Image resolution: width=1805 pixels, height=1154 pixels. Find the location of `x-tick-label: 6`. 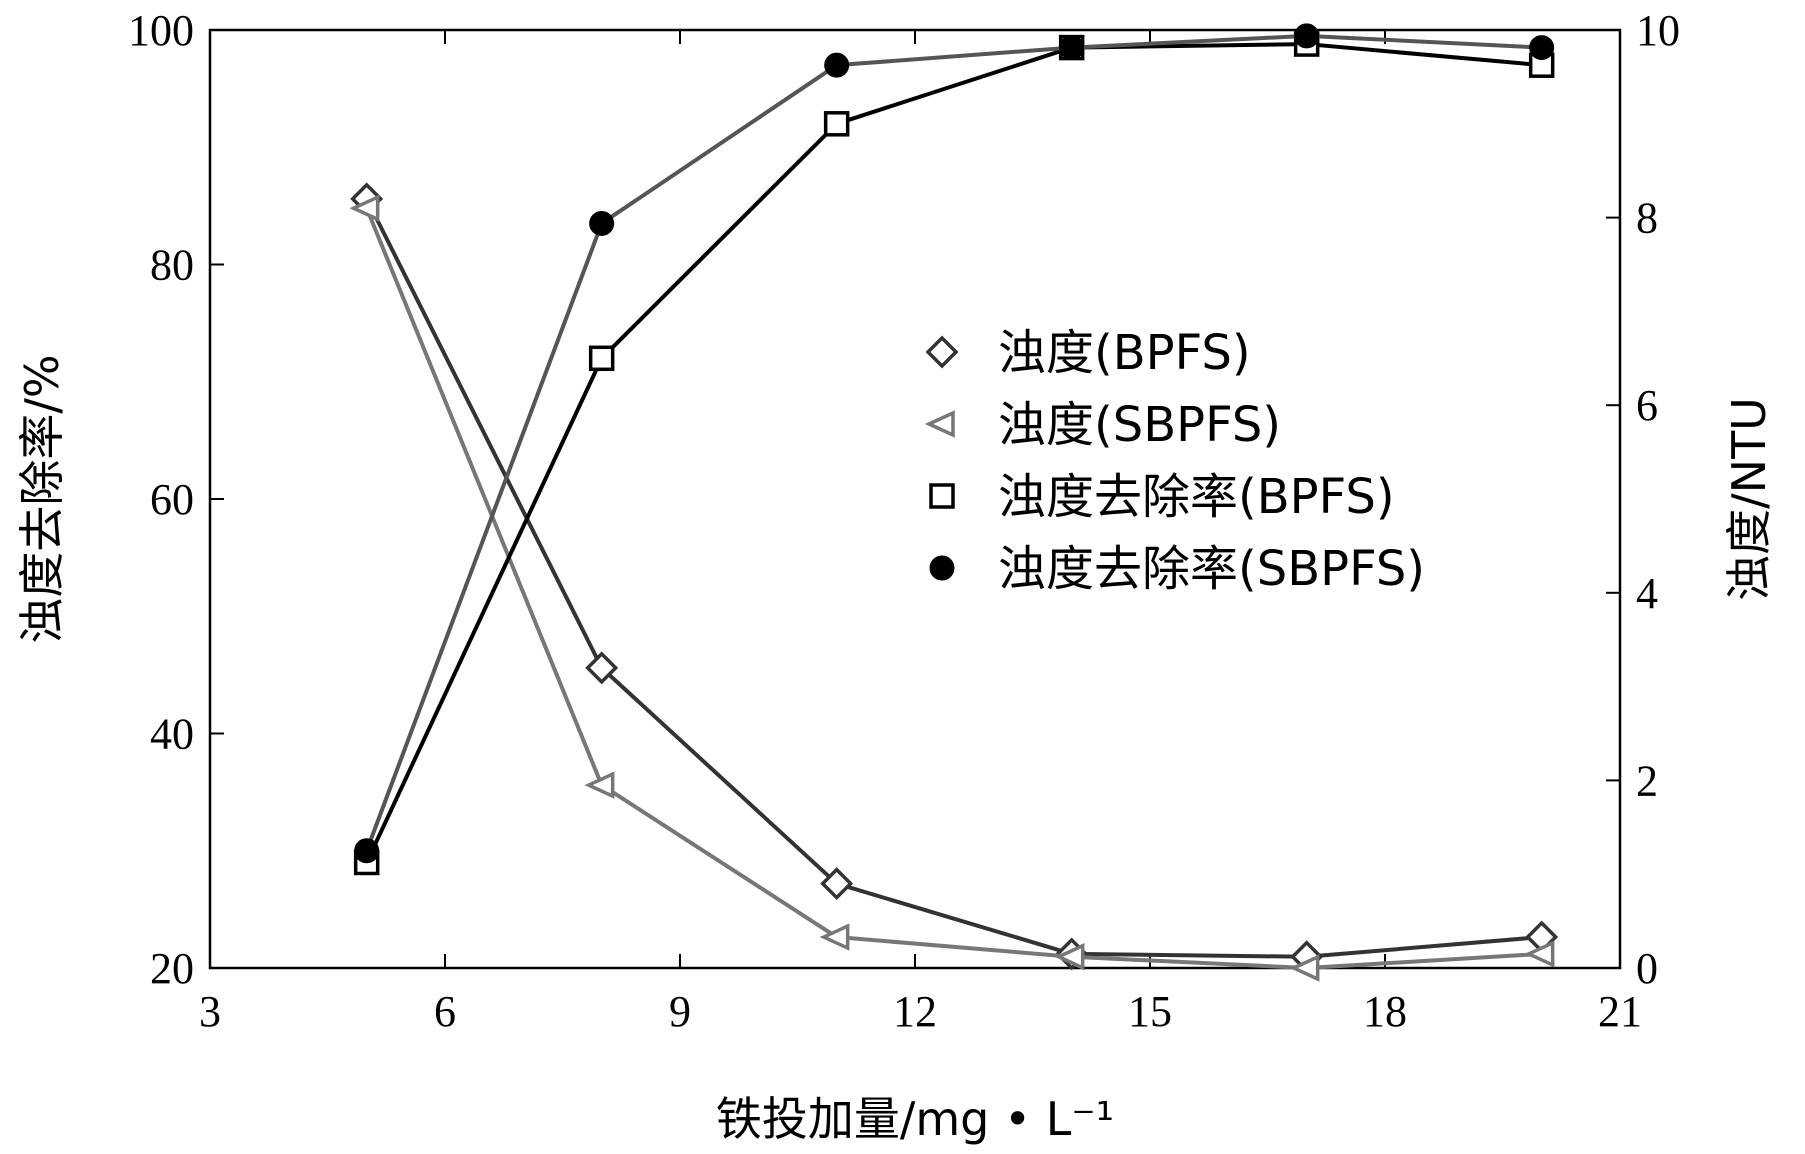

x-tick-label: 6 is located at coordinates (445, 1011).